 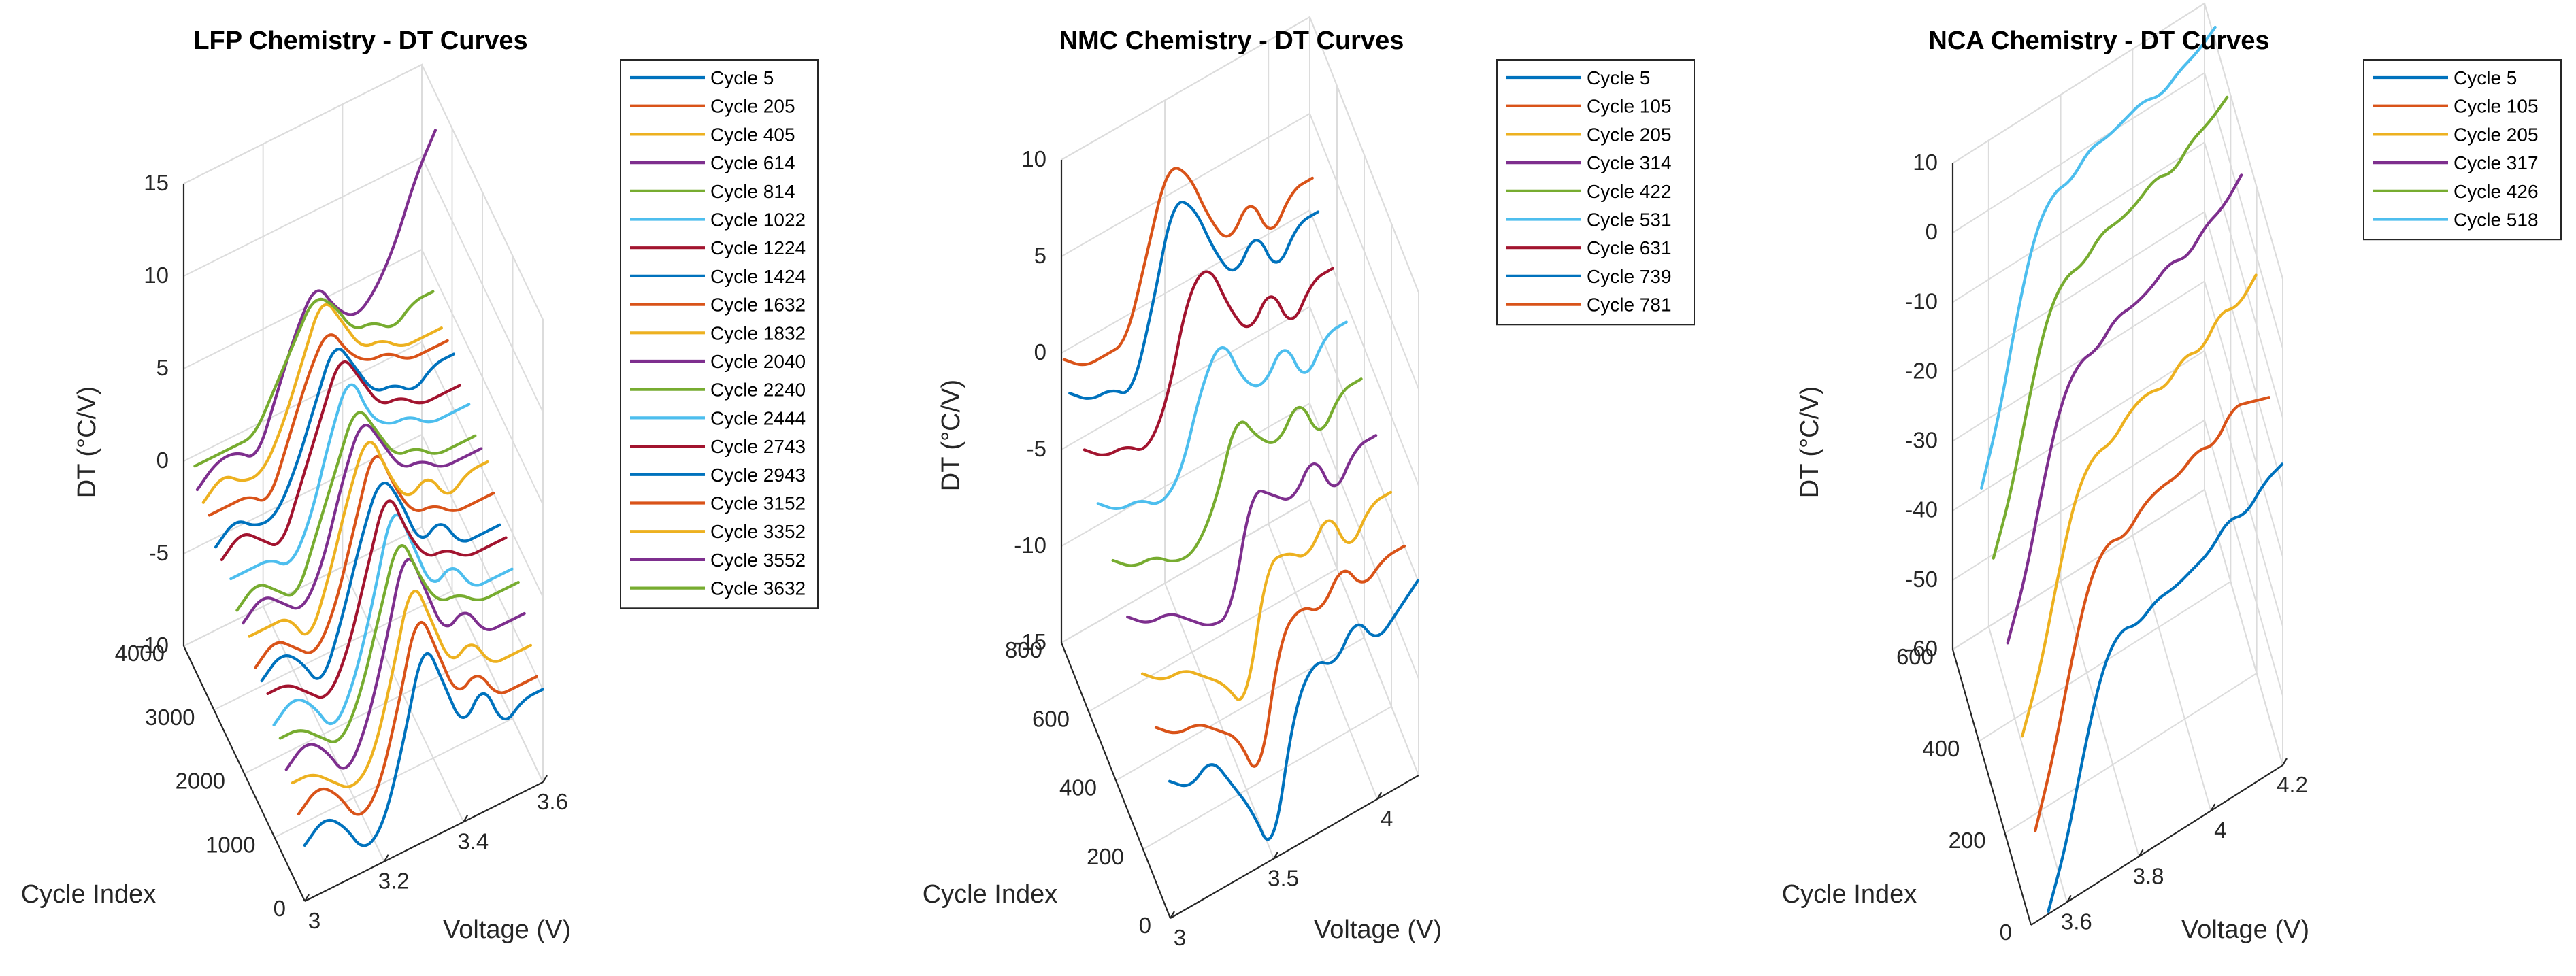 What do you see at coordinates (1926, 162) in the screenshot?
I see `panel3-z-tick-label: 10` at bounding box center [1926, 162].